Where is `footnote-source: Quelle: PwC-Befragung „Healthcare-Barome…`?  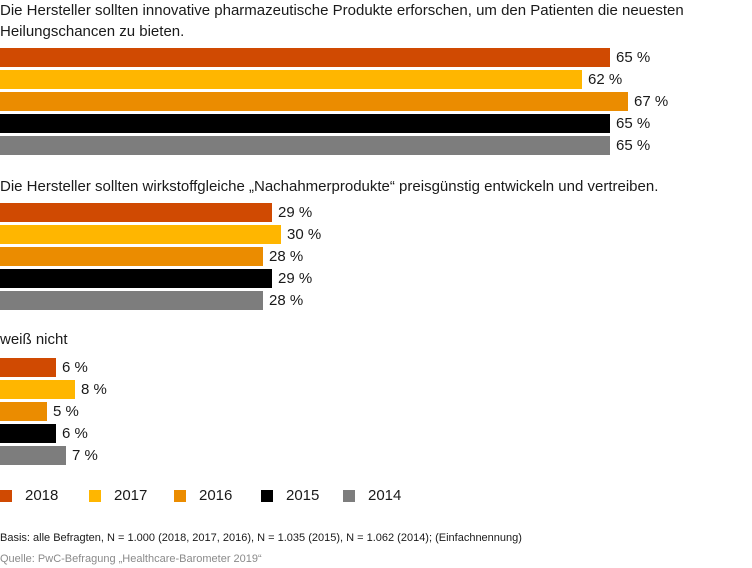 footnote-source: Quelle: PwC-Befragung „Healthcare-Barome… is located at coordinates (131, 559).